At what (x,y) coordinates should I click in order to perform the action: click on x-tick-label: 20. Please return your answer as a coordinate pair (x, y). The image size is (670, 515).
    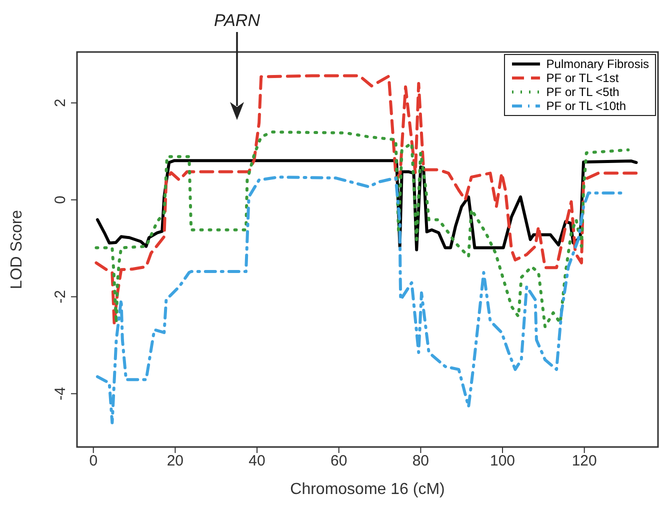
    Looking at the image, I should click on (175, 461).